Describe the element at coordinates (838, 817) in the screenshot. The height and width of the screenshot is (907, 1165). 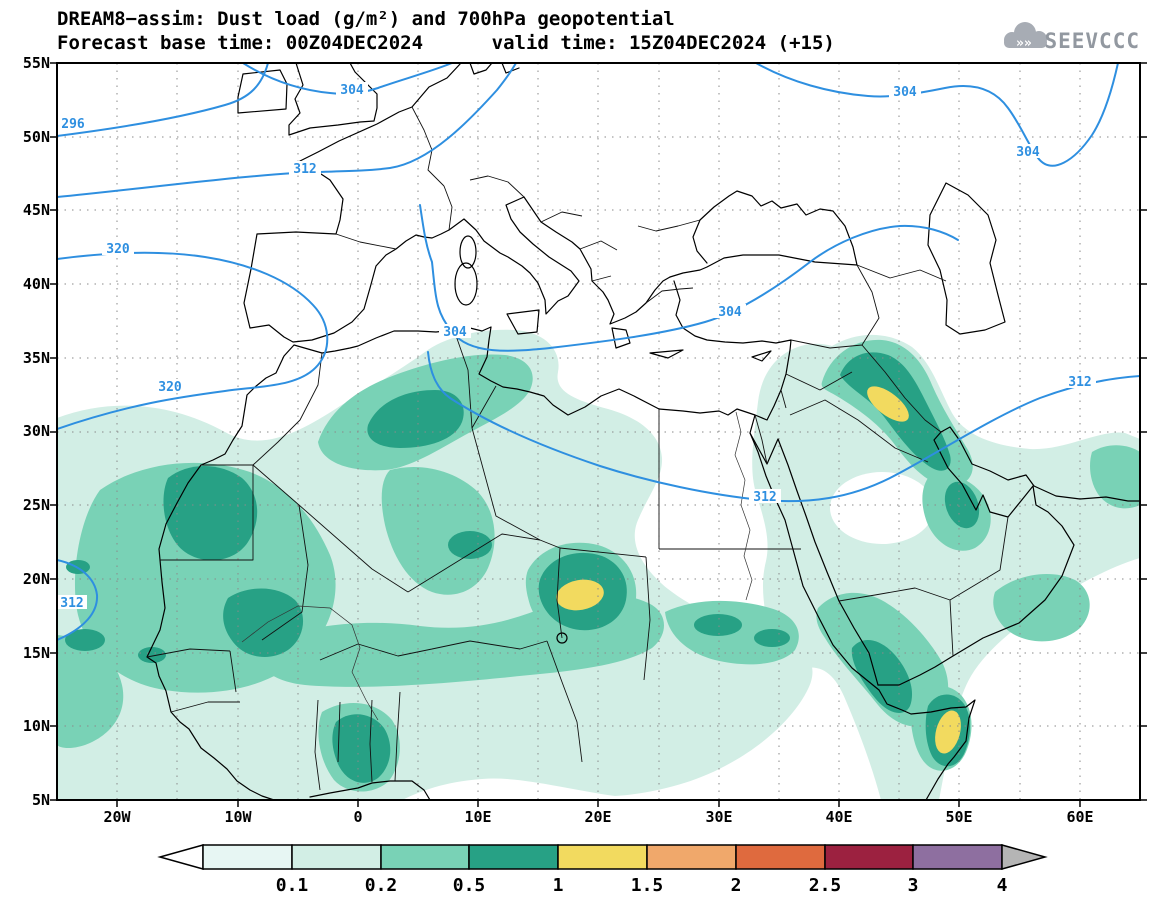
I see `x-axis-label: 40E` at that location.